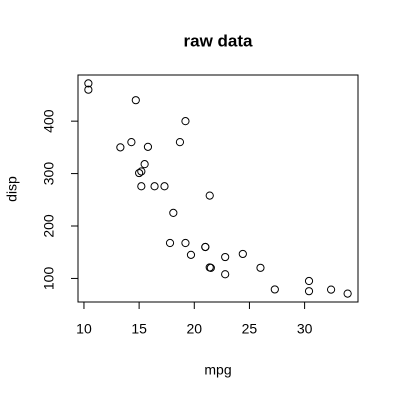 The image size is (400, 400). What do you see at coordinates (49, 121) in the screenshot?
I see `y-tick-label: 400` at bounding box center [49, 121].